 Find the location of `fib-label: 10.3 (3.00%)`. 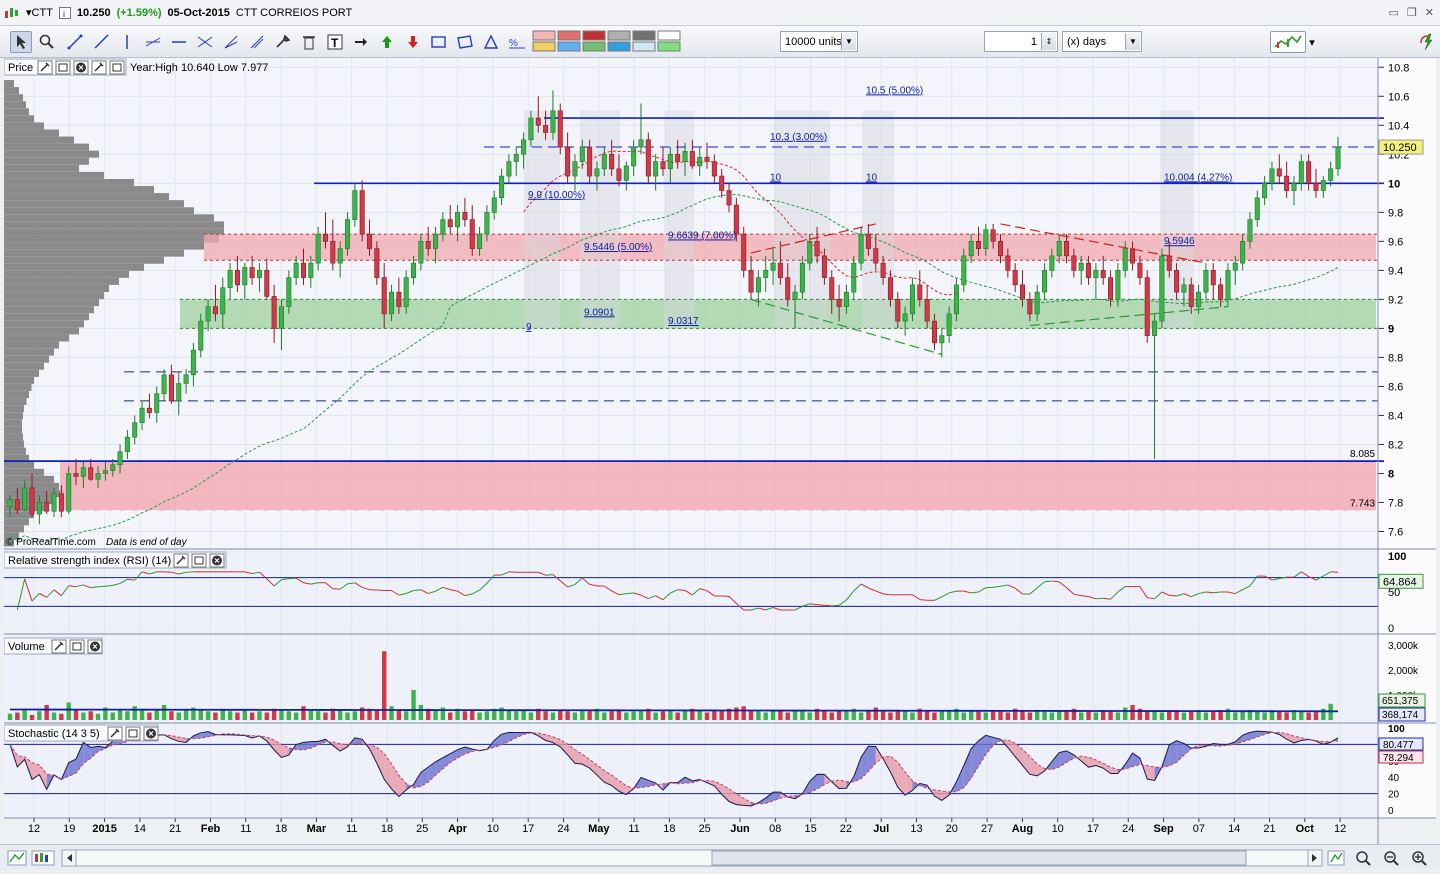

fib-label: 10.3 (3.00%) is located at coordinates (798, 137).